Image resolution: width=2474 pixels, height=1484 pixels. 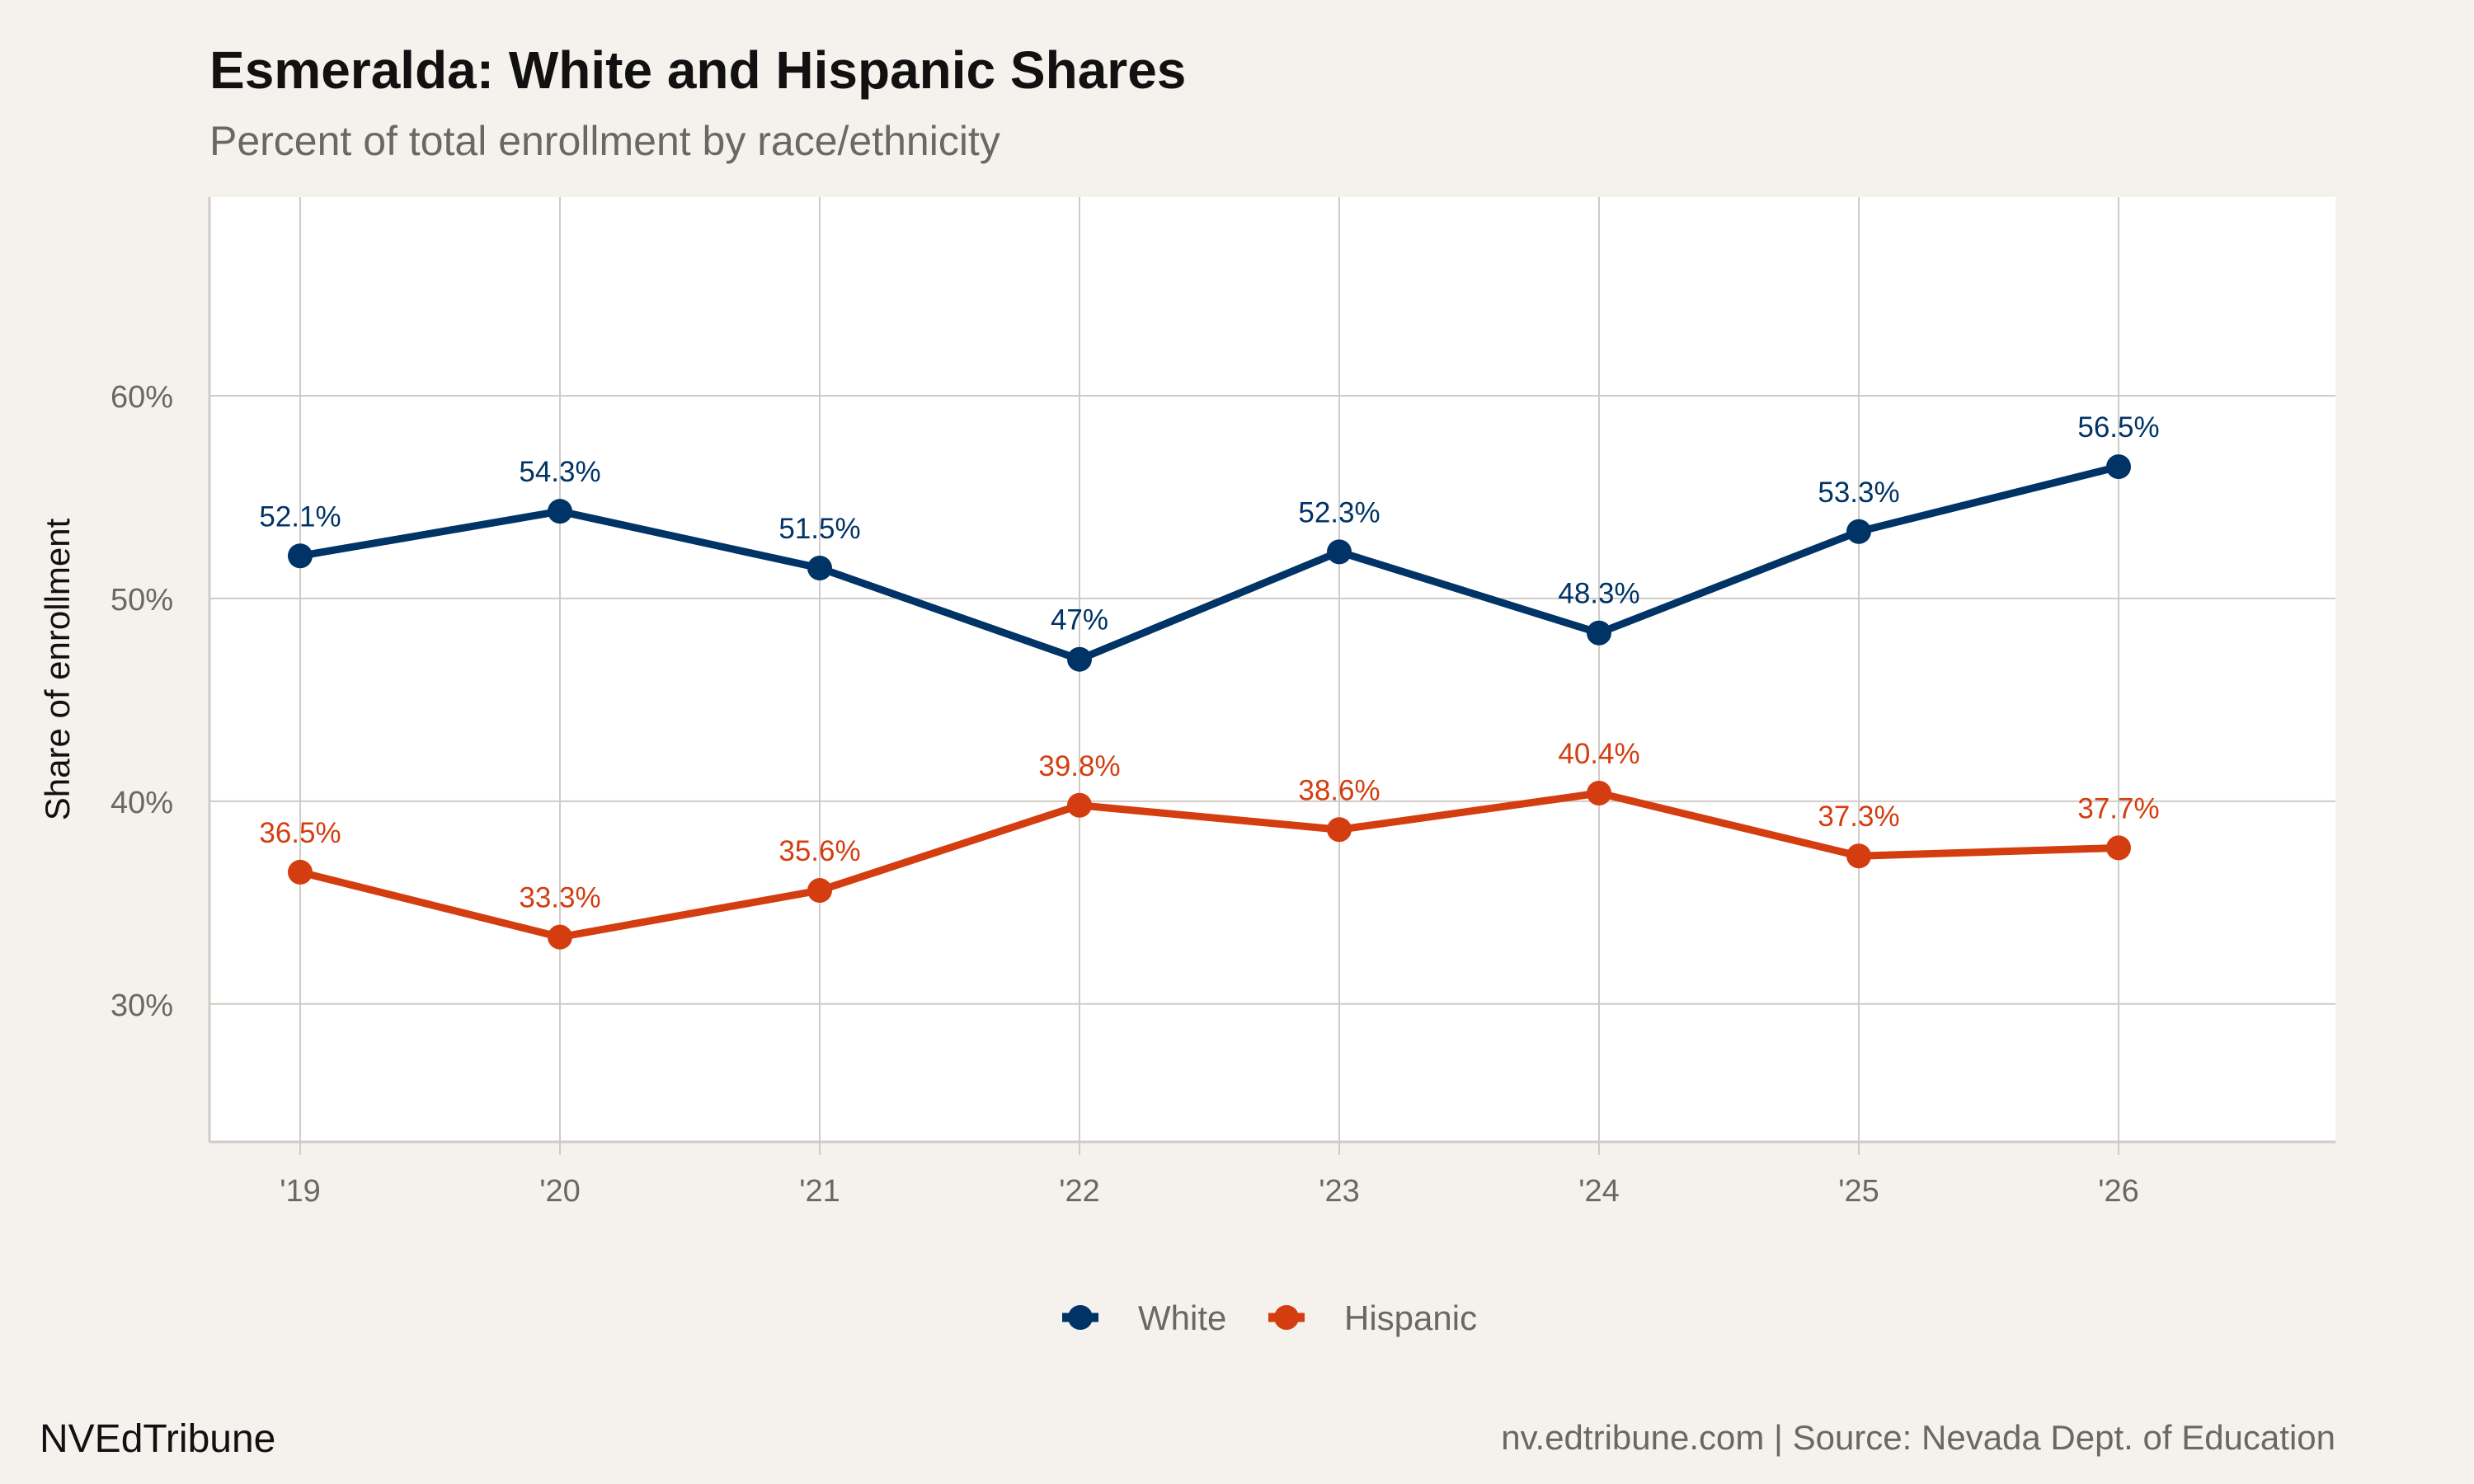 What do you see at coordinates (1599, 1191) in the screenshot?
I see `x-tick-label: '24` at bounding box center [1599, 1191].